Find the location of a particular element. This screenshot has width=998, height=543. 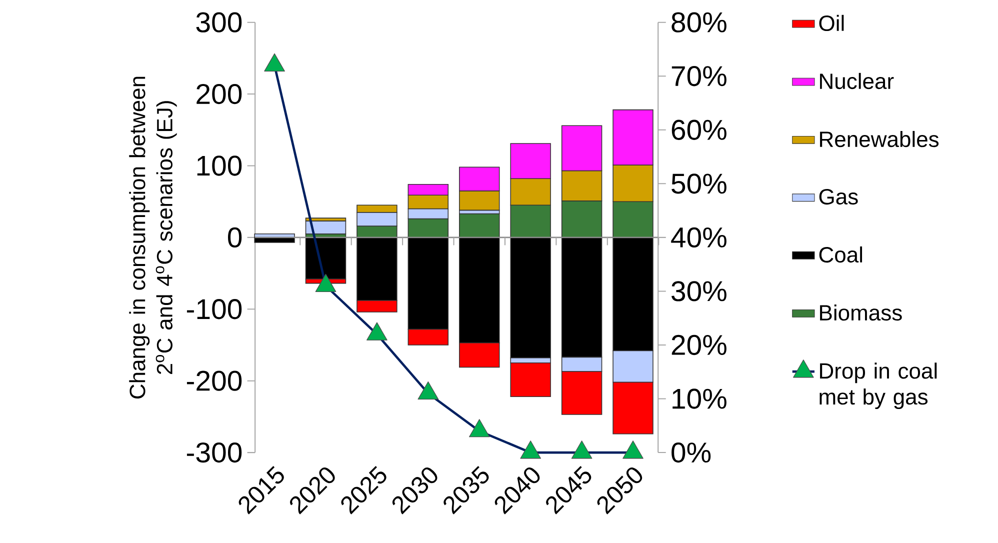

legend-label: Nuclear is located at coordinates (857, 81).